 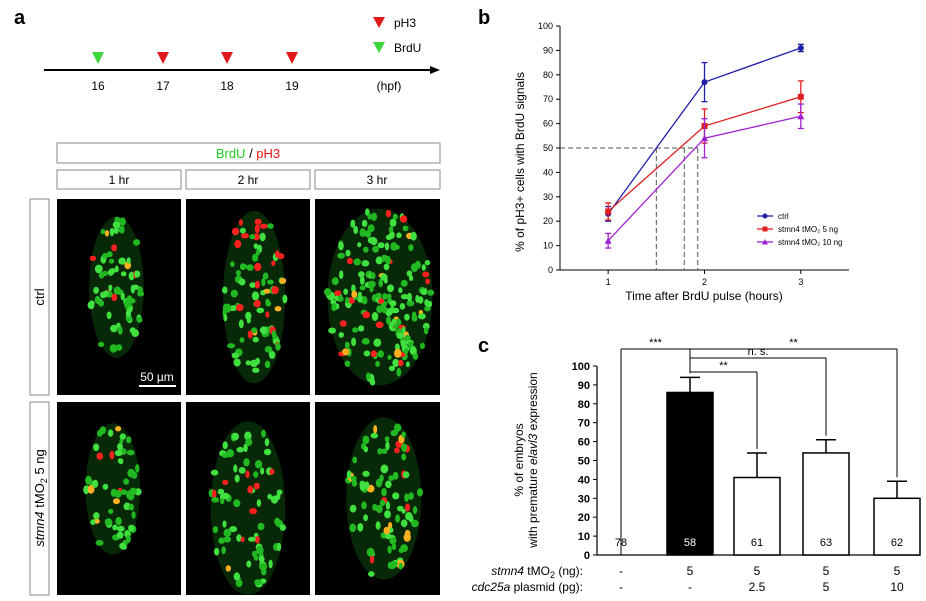 I want to click on stain-header-box, so click(x=248, y=153).